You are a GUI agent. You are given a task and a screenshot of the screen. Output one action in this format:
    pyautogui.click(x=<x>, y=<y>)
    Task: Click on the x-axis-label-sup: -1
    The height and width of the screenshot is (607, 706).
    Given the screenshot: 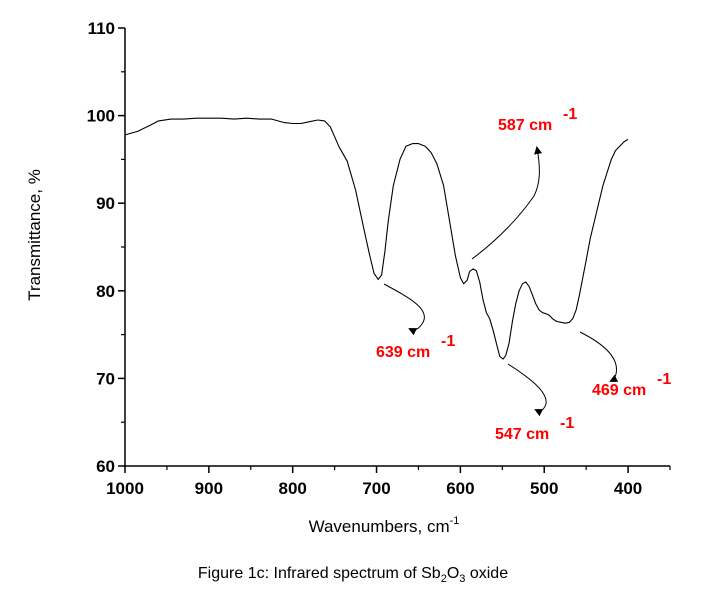 What is the action you would take?
    pyautogui.click(x=455, y=521)
    